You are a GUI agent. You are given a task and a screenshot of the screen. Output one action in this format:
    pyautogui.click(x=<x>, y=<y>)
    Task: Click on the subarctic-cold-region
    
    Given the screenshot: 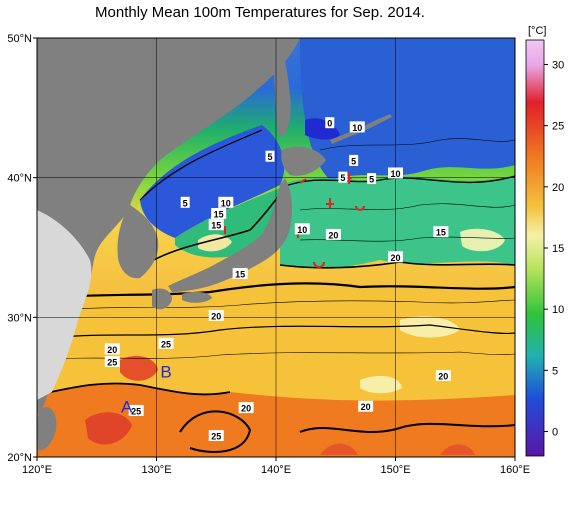 What is the action you would take?
    pyautogui.click(x=407, y=109)
    